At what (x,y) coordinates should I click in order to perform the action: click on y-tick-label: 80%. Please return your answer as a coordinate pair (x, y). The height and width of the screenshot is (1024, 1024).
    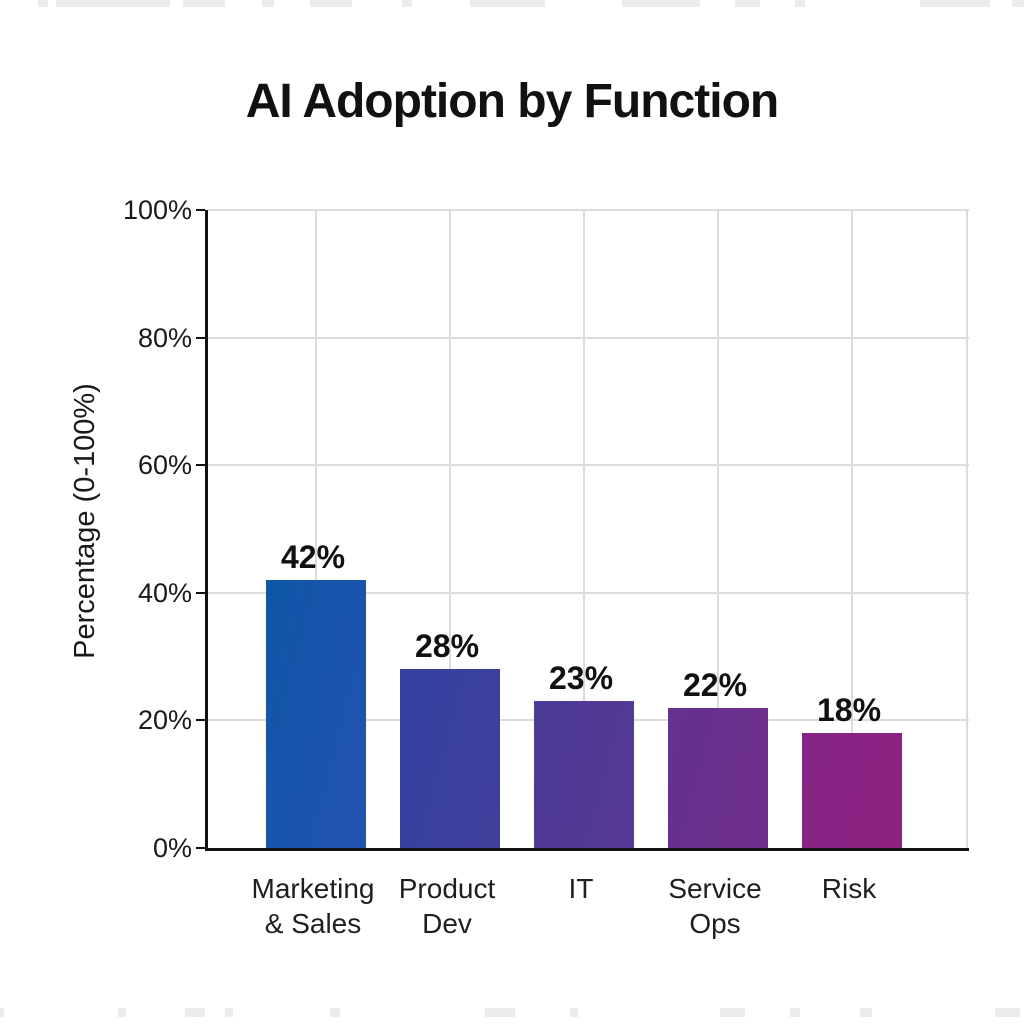
    Looking at the image, I should click on (164, 337).